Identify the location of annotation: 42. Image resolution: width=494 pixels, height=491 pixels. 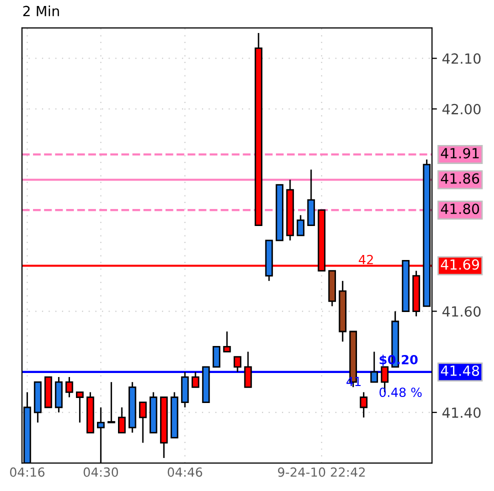
(365, 259).